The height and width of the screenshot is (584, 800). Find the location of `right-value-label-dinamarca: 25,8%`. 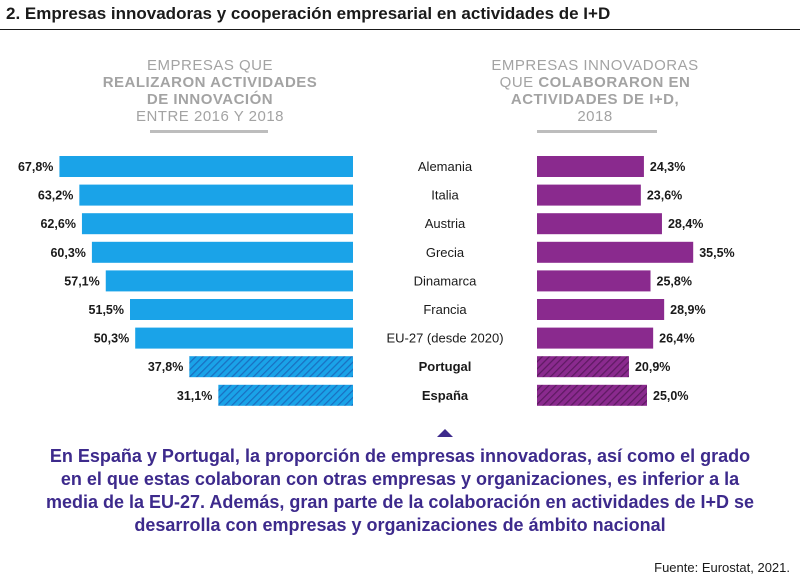

right-value-label-dinamarca: 25,8% is located at coordinates (674, 281).